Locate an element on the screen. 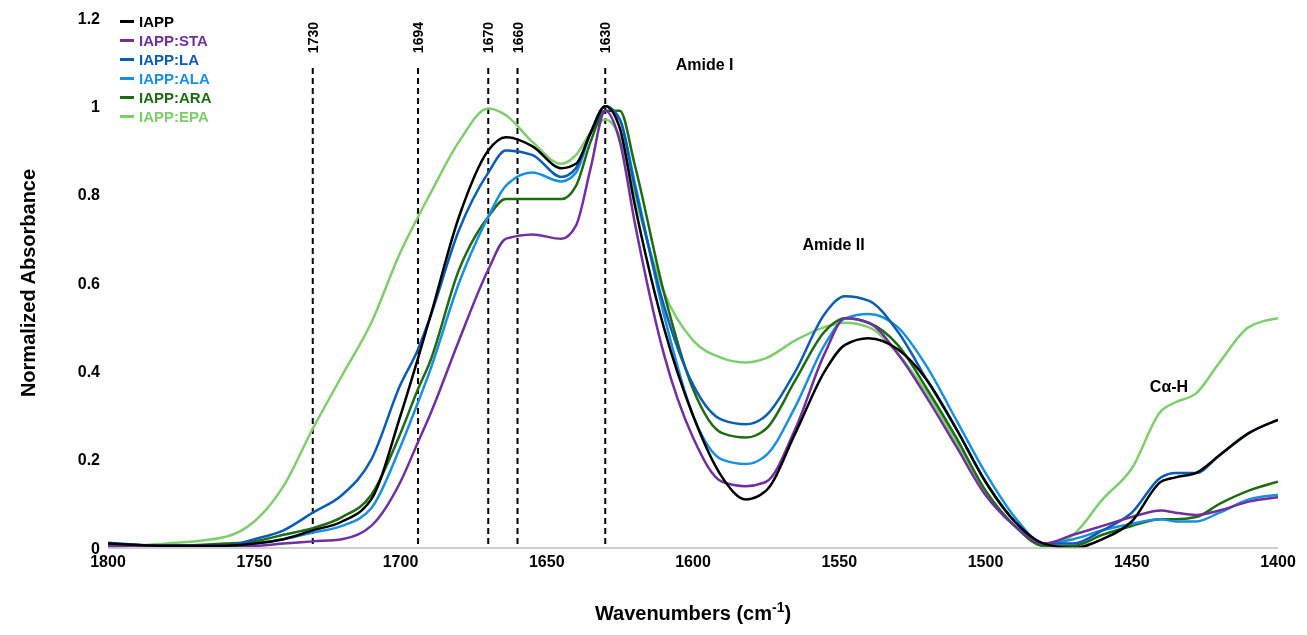 Image resolution: width=1307 pixels, height=635 pixels. y-tick-label: 0.2 is located at coordinates (89, 460).